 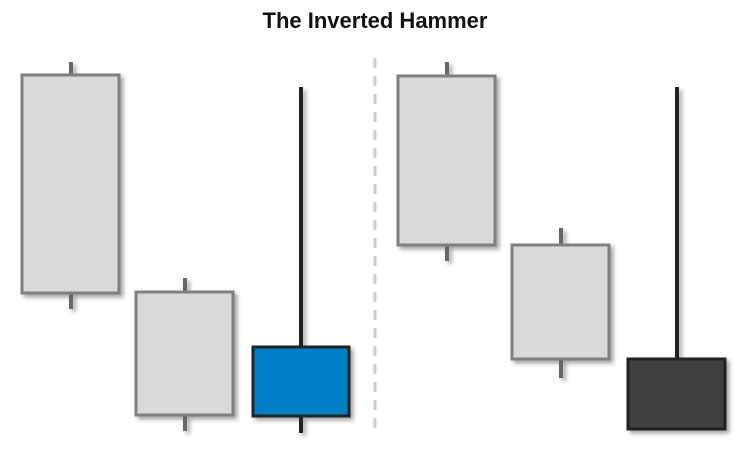 I want to click on inverted-hammer-candle-blue, so click(x=301, y=260).